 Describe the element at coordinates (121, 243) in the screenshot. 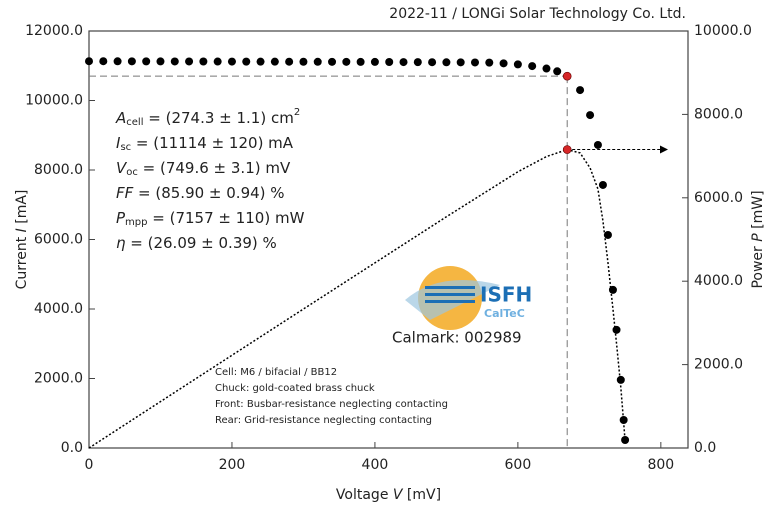

I see `parameter-symbol: η` at that location.